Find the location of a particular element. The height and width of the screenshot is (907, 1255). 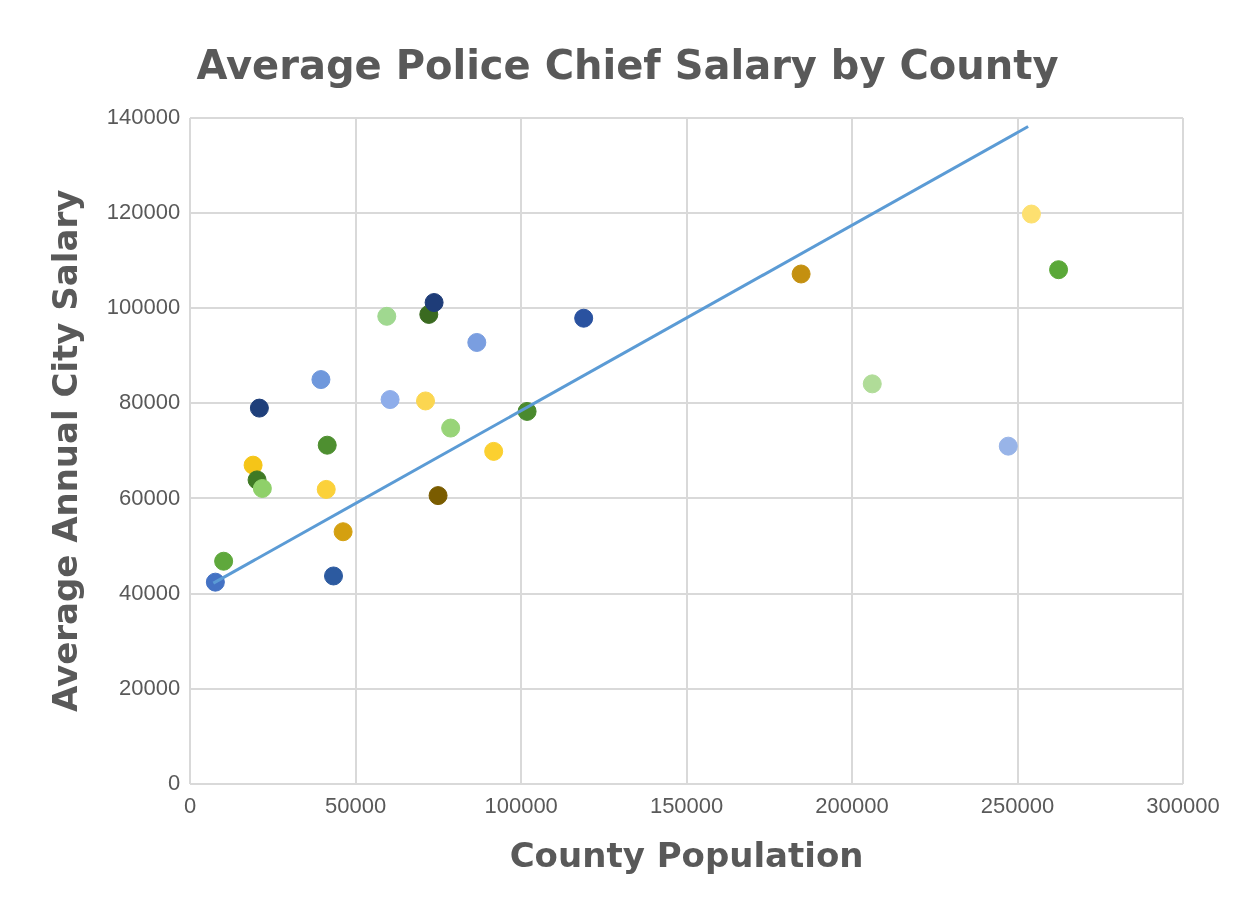

y-tick-label: 120000 is located at coordinates (143, 212).